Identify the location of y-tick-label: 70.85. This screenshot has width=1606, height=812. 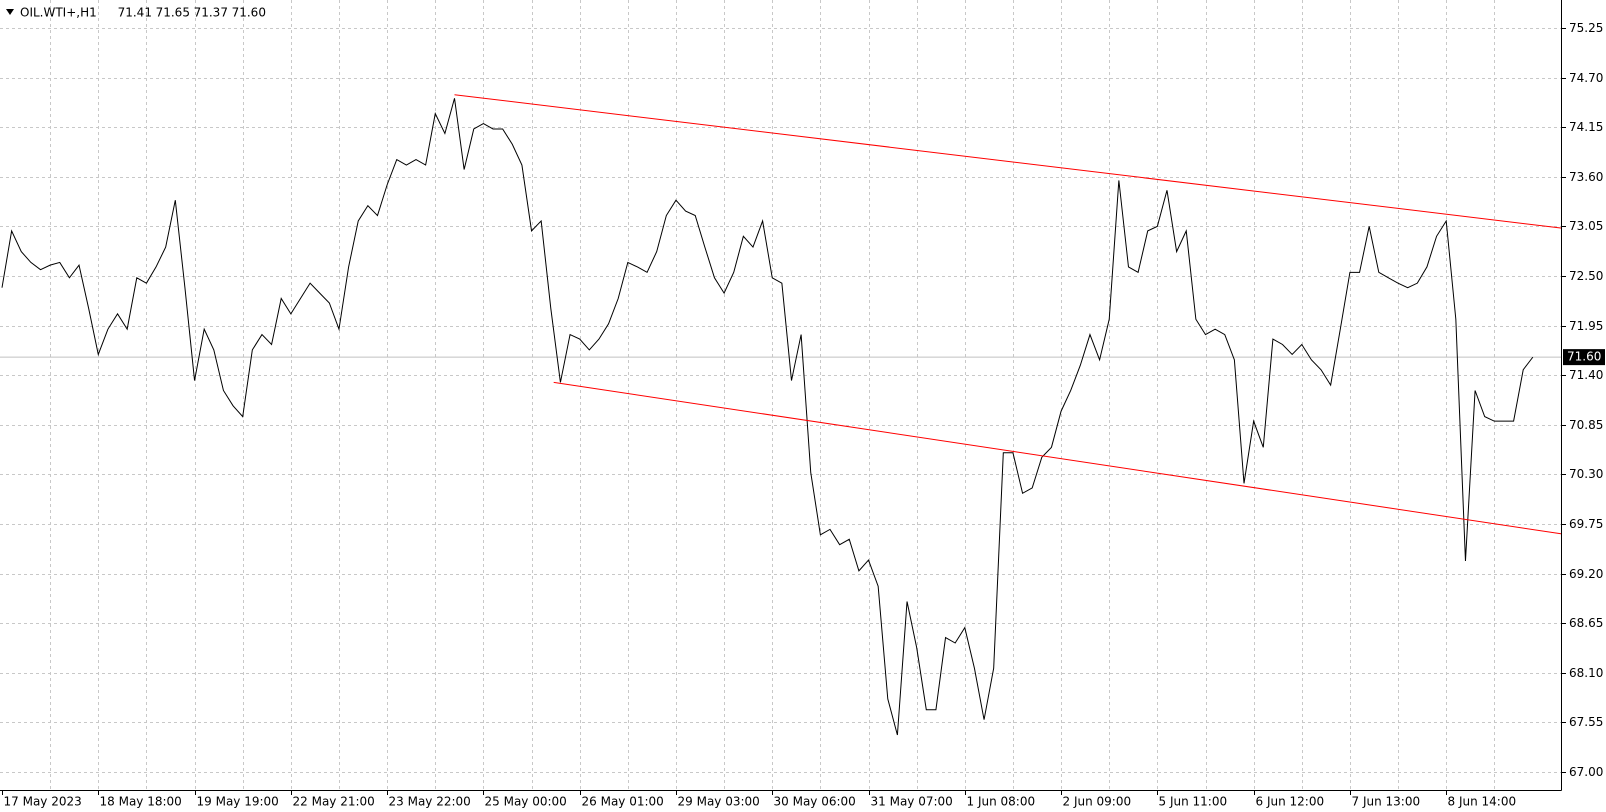
(1586, 425).